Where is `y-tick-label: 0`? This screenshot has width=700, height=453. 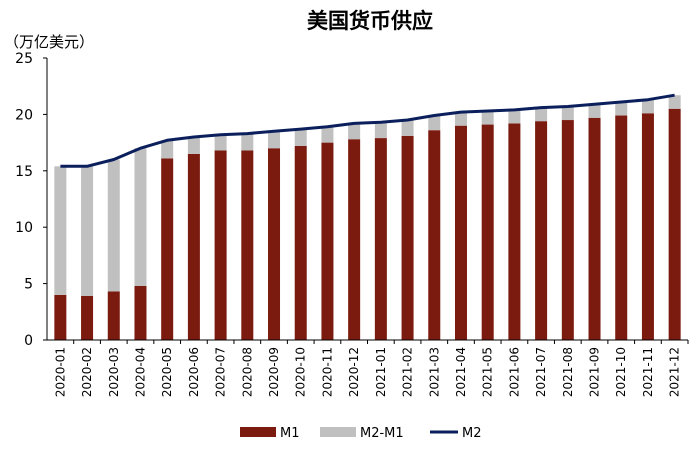 y-tick-label: 0 is located at coordinates (28, 341).